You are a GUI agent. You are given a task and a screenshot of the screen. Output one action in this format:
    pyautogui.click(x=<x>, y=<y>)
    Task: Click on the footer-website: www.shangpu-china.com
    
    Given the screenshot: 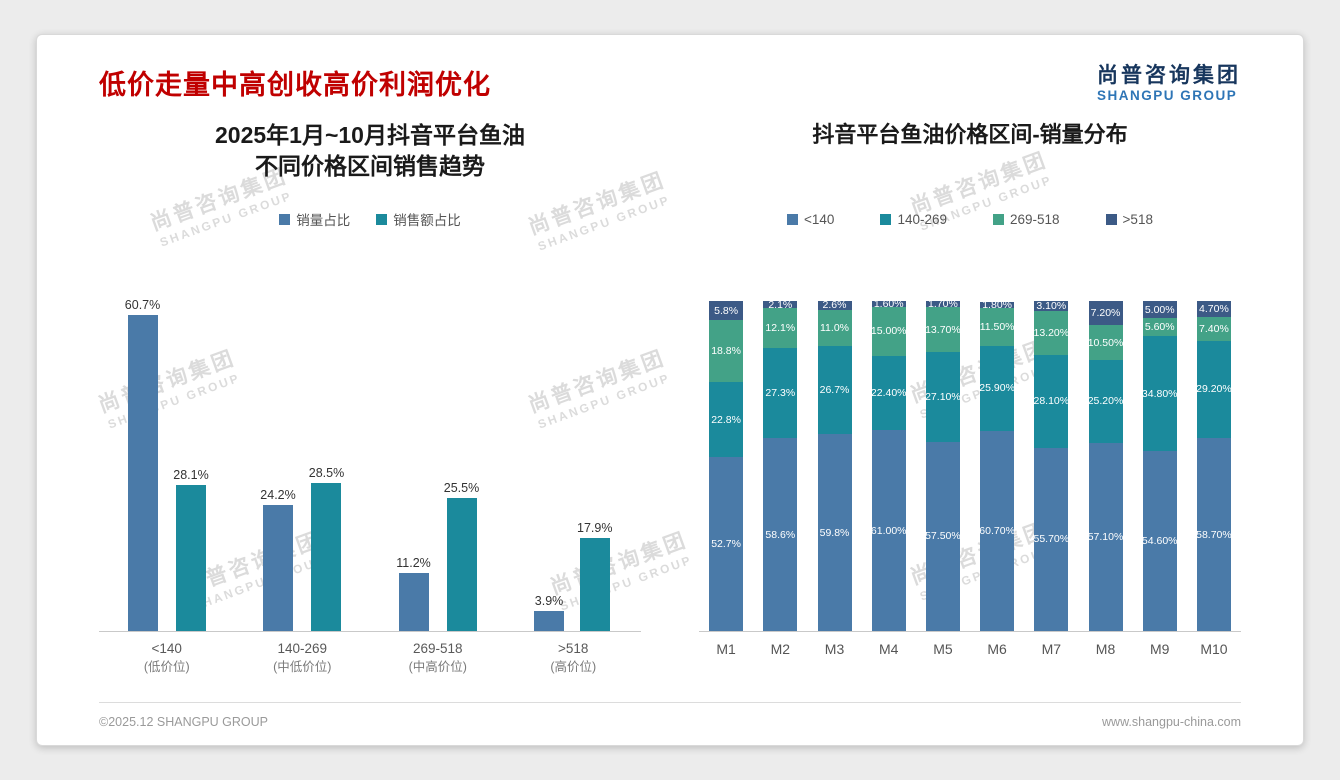 What is the action you would take?
    pyautogui.click(x=1171, y=722)
    